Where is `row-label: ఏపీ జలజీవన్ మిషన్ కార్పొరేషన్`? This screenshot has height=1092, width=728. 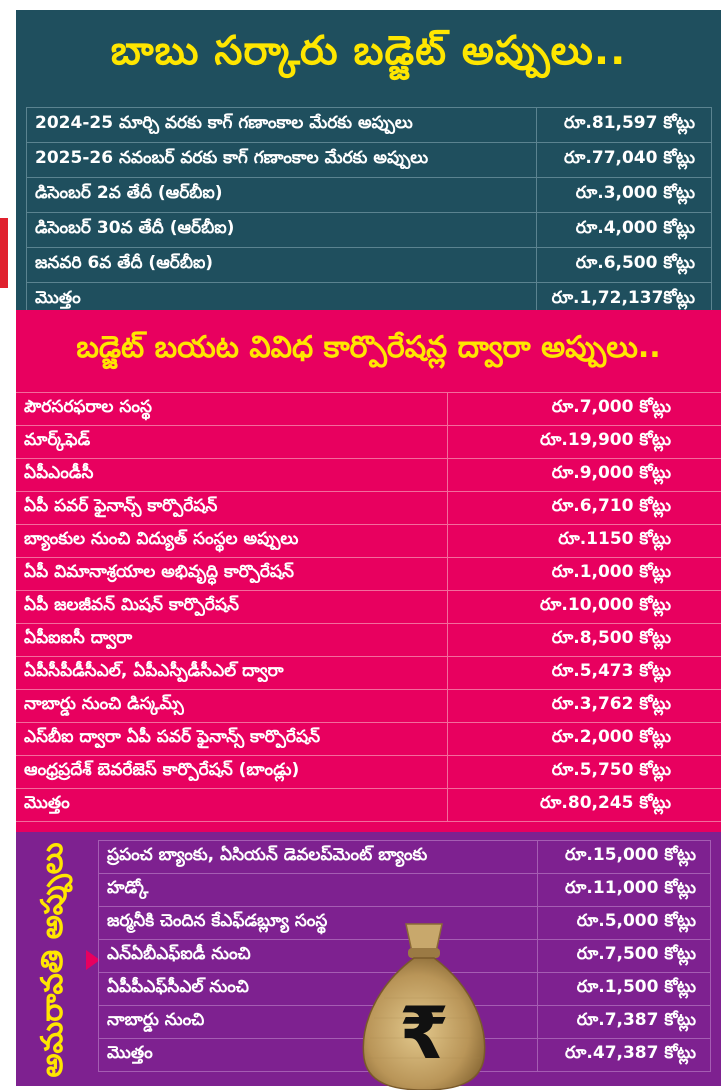
row-label: ఏపీ జలజీవన్ మిషన్ కార్పొరేషన్ is located at coordinates (232, 607).